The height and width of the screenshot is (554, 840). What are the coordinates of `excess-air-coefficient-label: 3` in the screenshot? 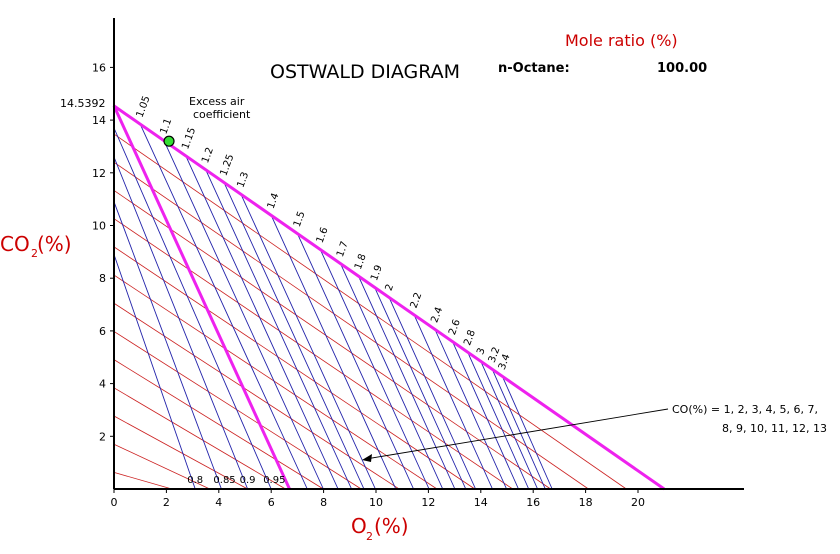 It's located at (481, 352).